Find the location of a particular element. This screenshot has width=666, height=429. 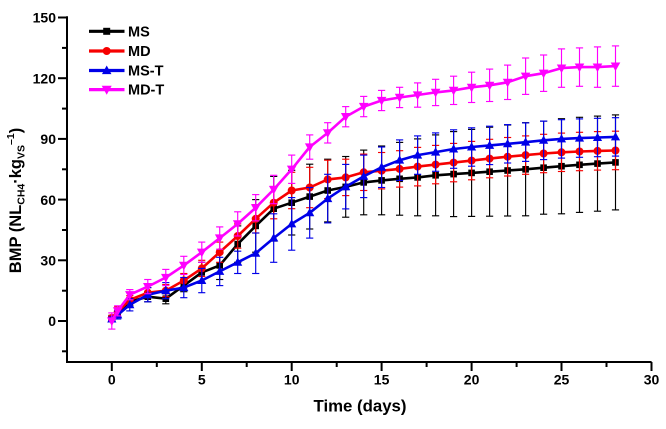

svg-text: 90 is located at coordinates (48, 139).